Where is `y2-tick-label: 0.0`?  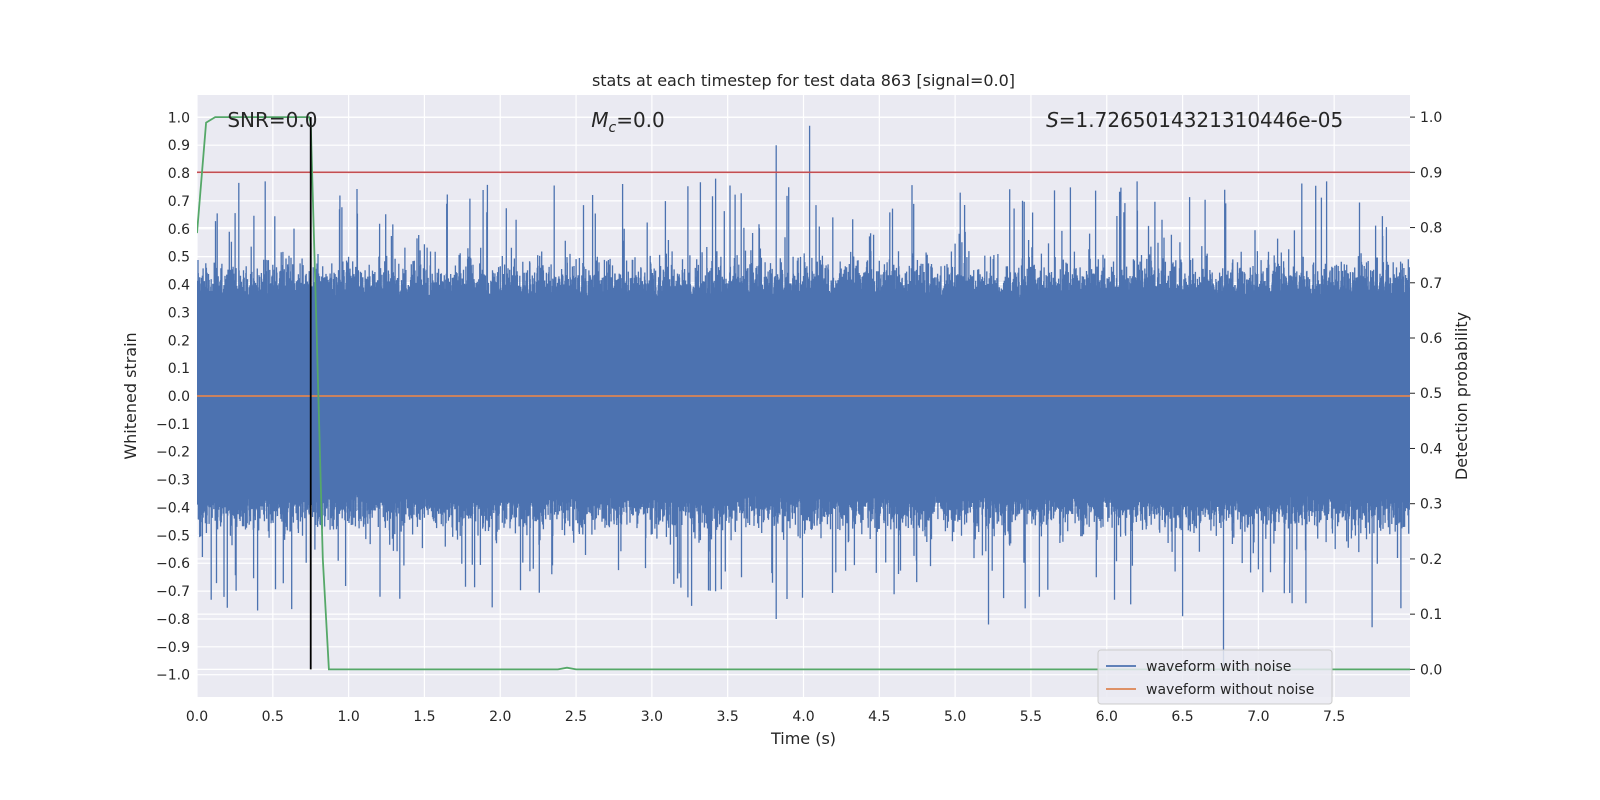
y2-tick-label: 0.0 is located at coordinates (1431, 670).